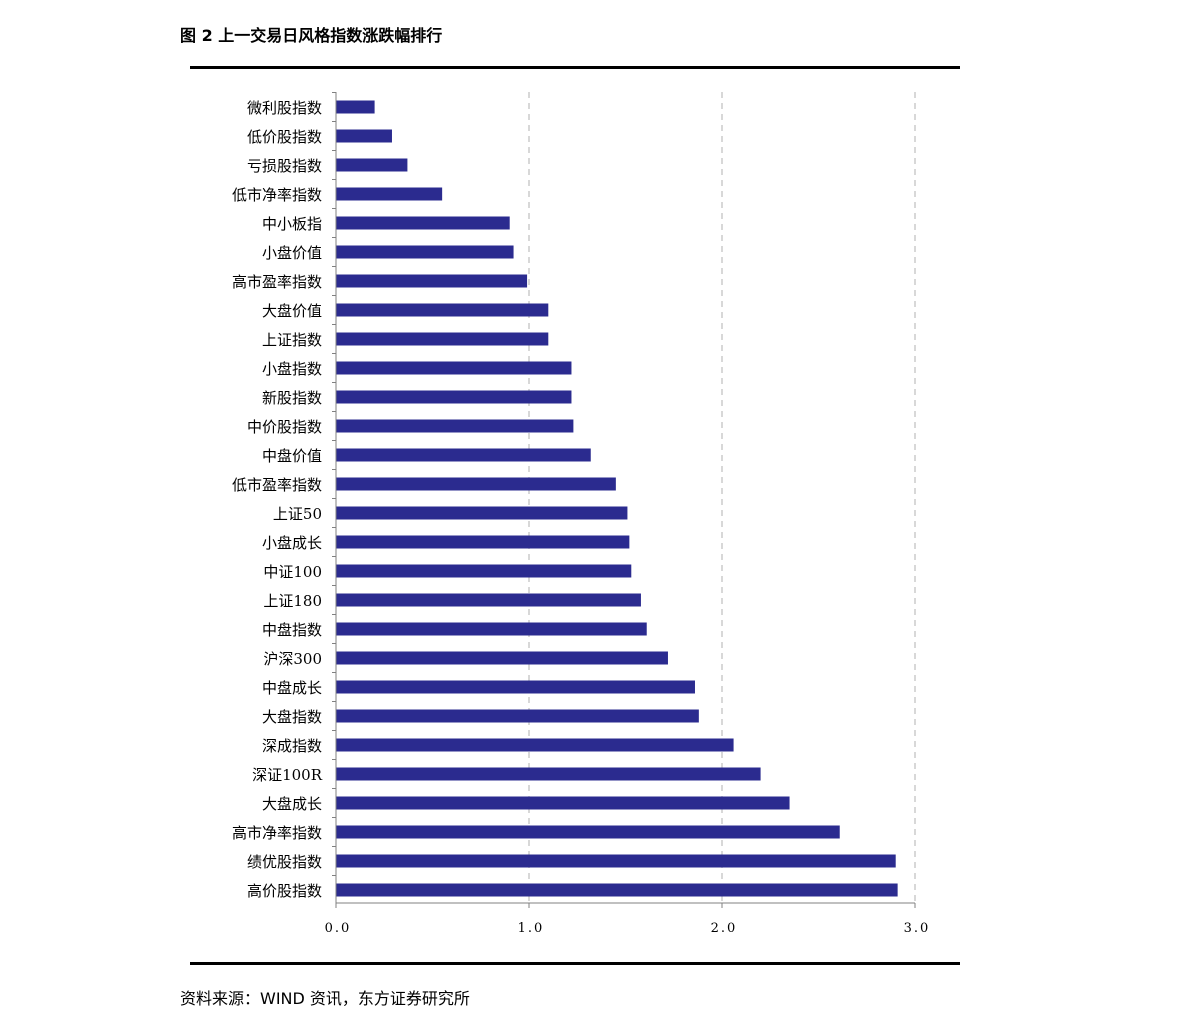 This screenshot has height=1026, width=1191. Describe the element at coordinates (724, 928) in the screenshot. I see `x-tick-label: 2.0` at that location.